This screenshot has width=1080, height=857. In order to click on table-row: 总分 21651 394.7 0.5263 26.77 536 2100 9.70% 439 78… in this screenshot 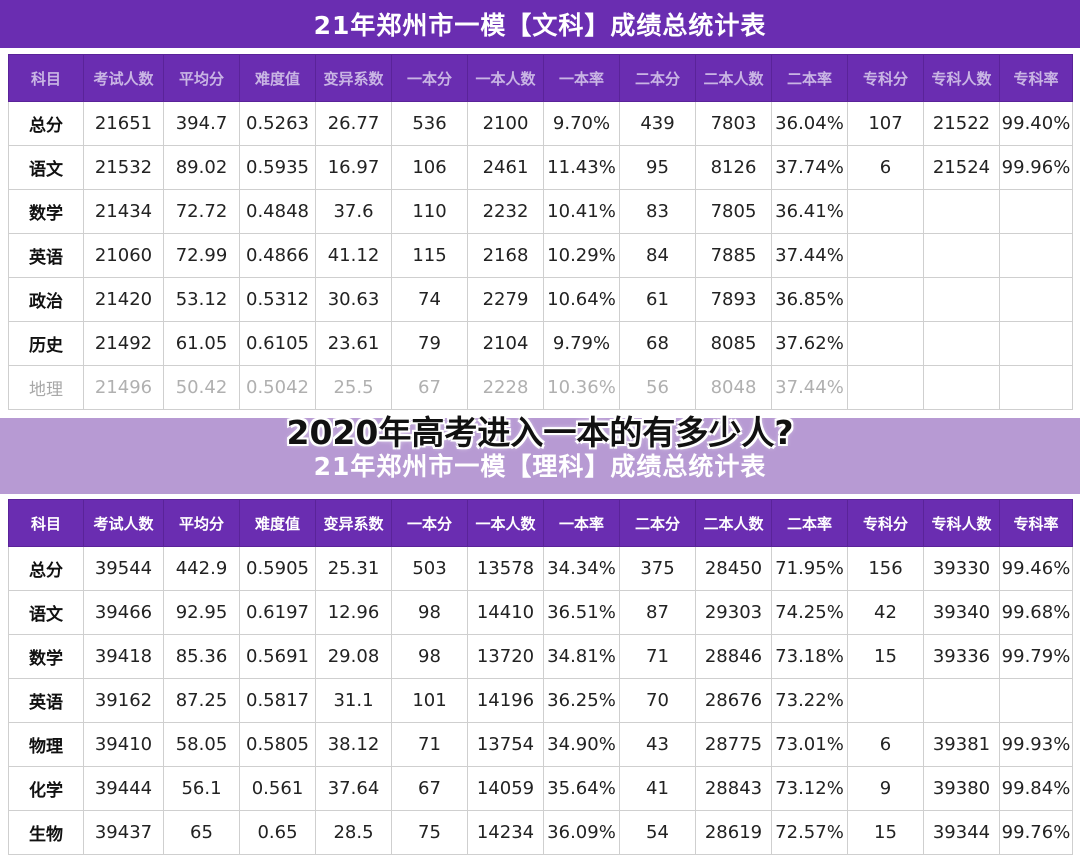, I will do `click(540, 123)`.